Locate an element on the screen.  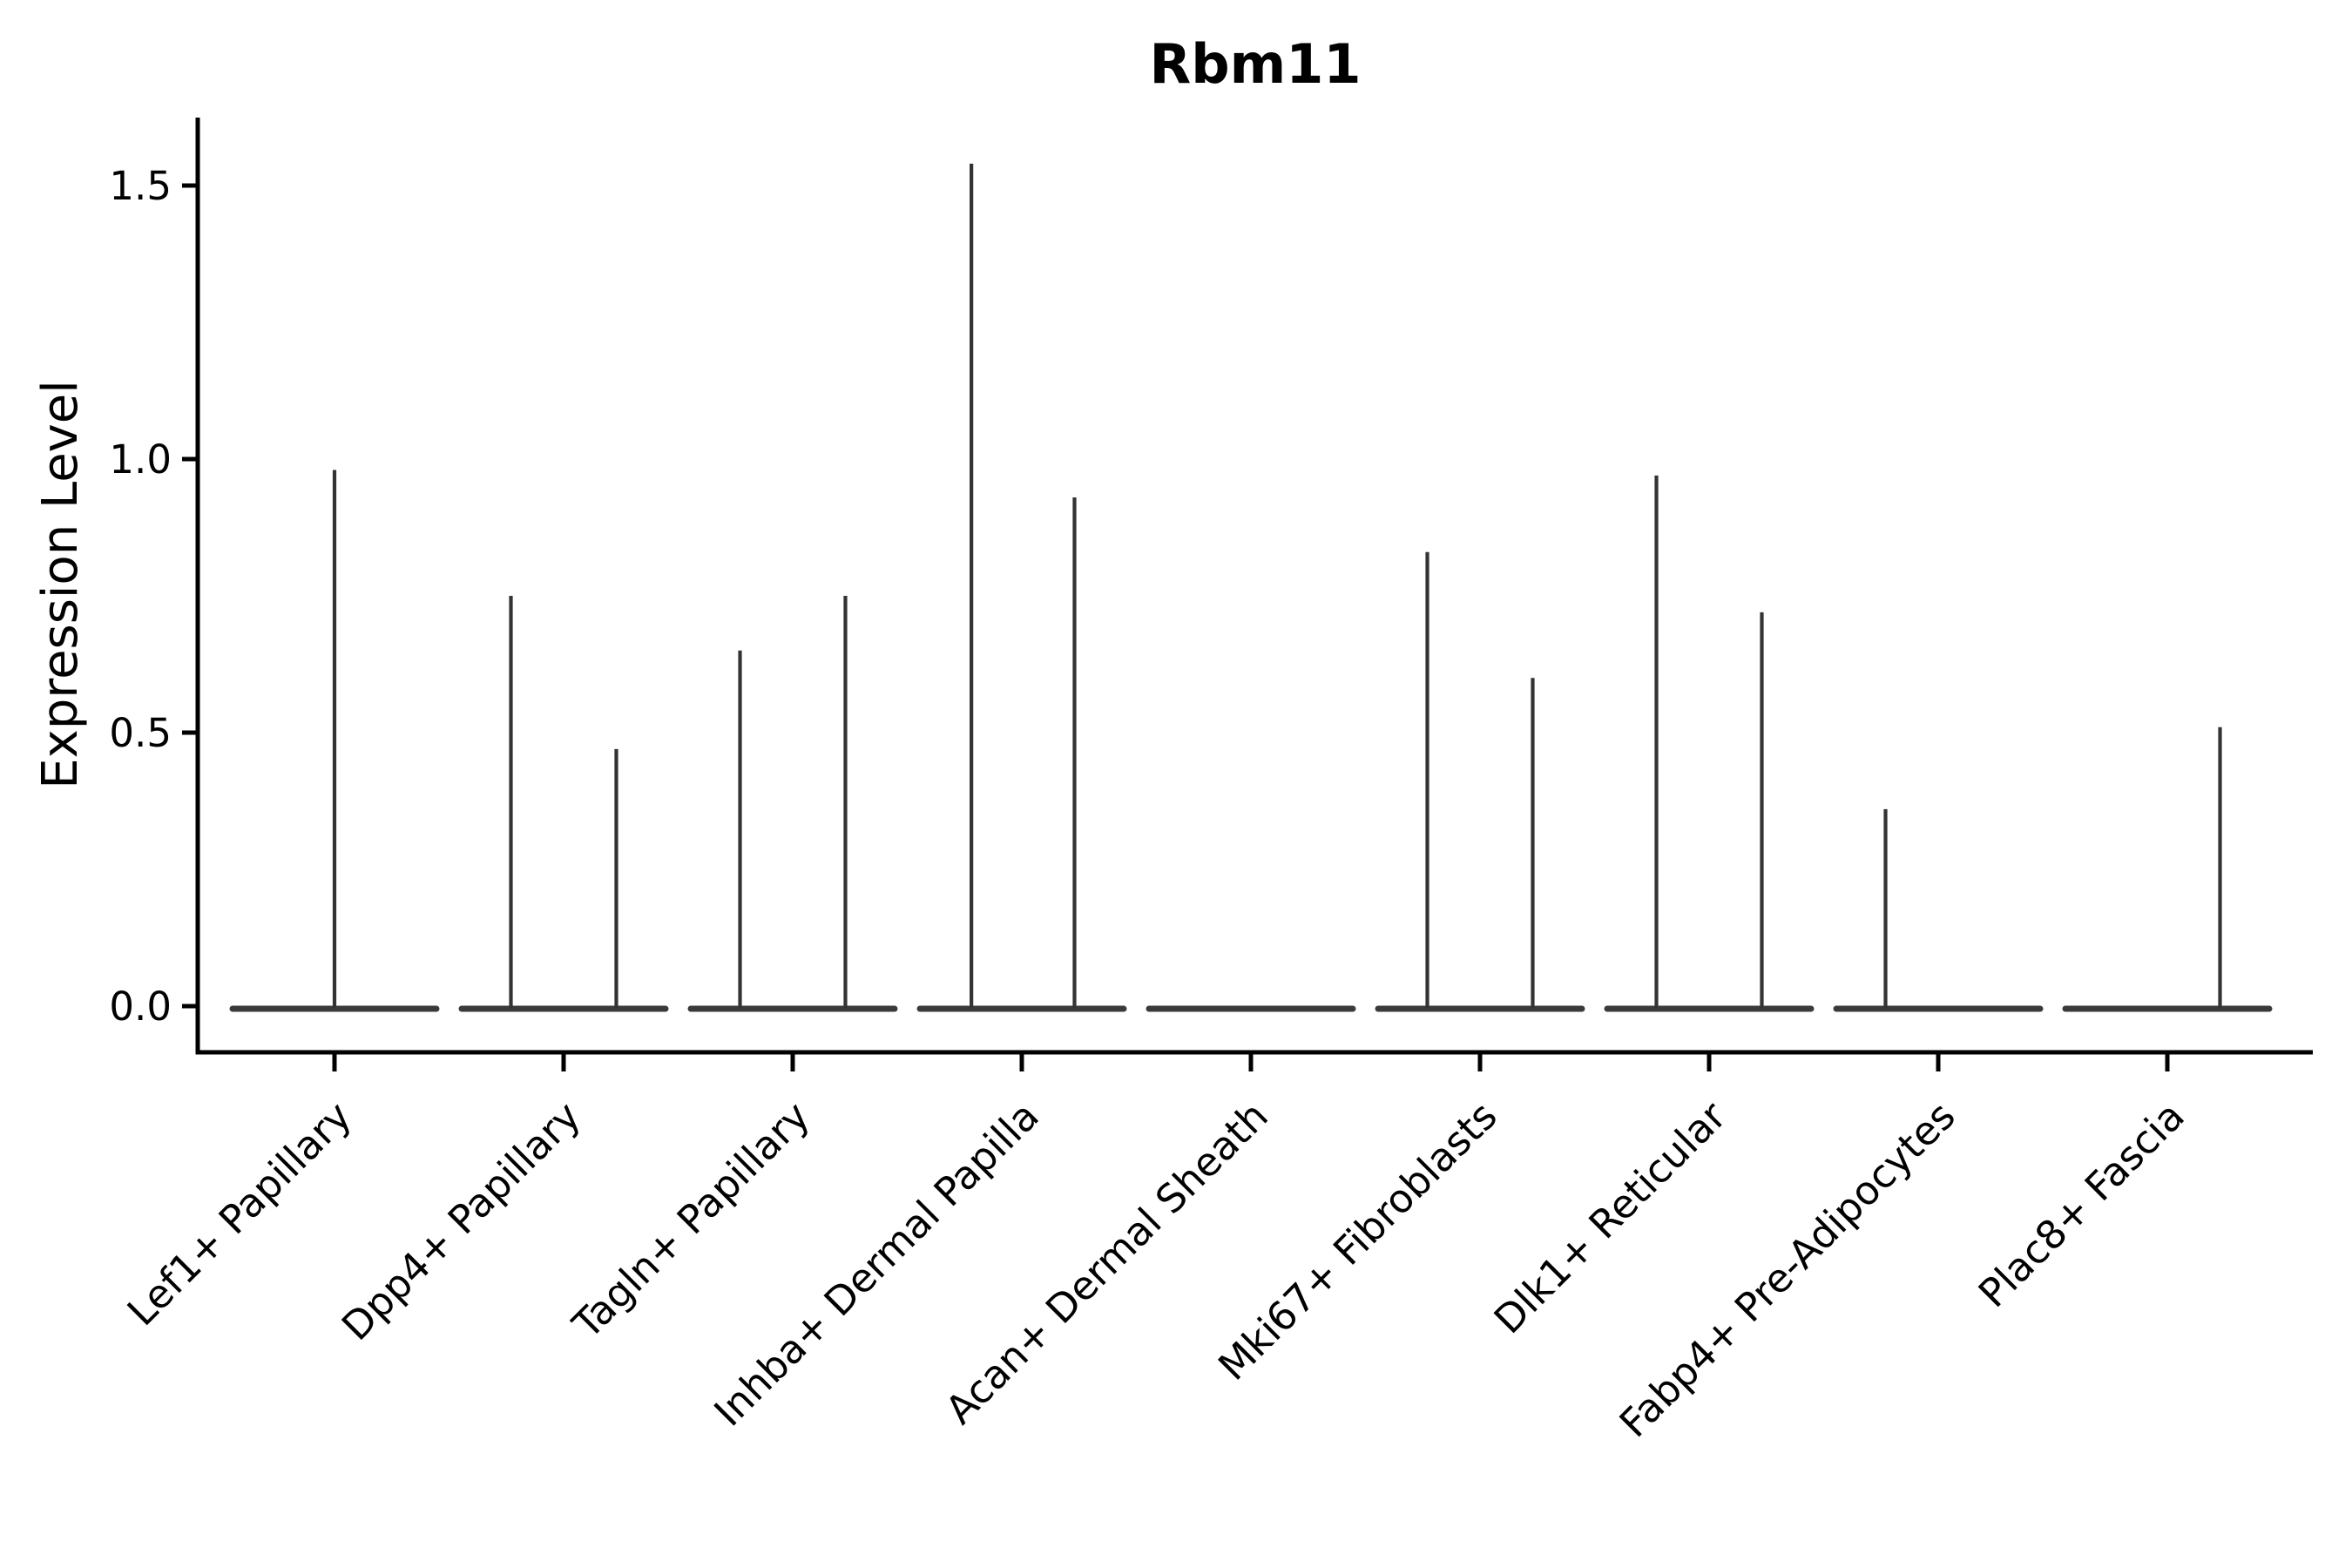
x-tick-label: Tagln+ Papillary is located at coordinates (692, 1220).